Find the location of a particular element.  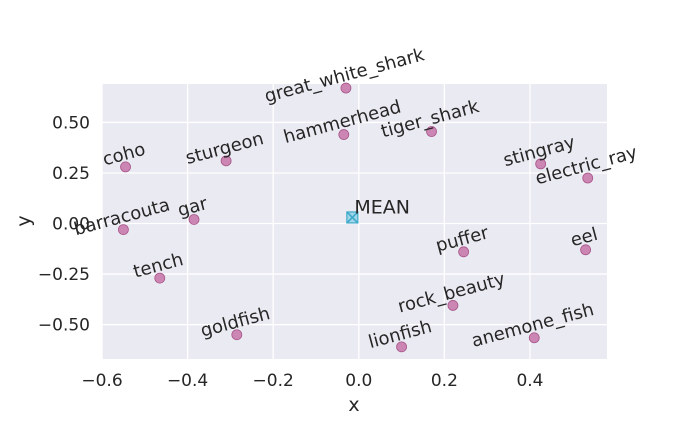

y-tick-label: −0.50 is located at coordinates (64, 326).